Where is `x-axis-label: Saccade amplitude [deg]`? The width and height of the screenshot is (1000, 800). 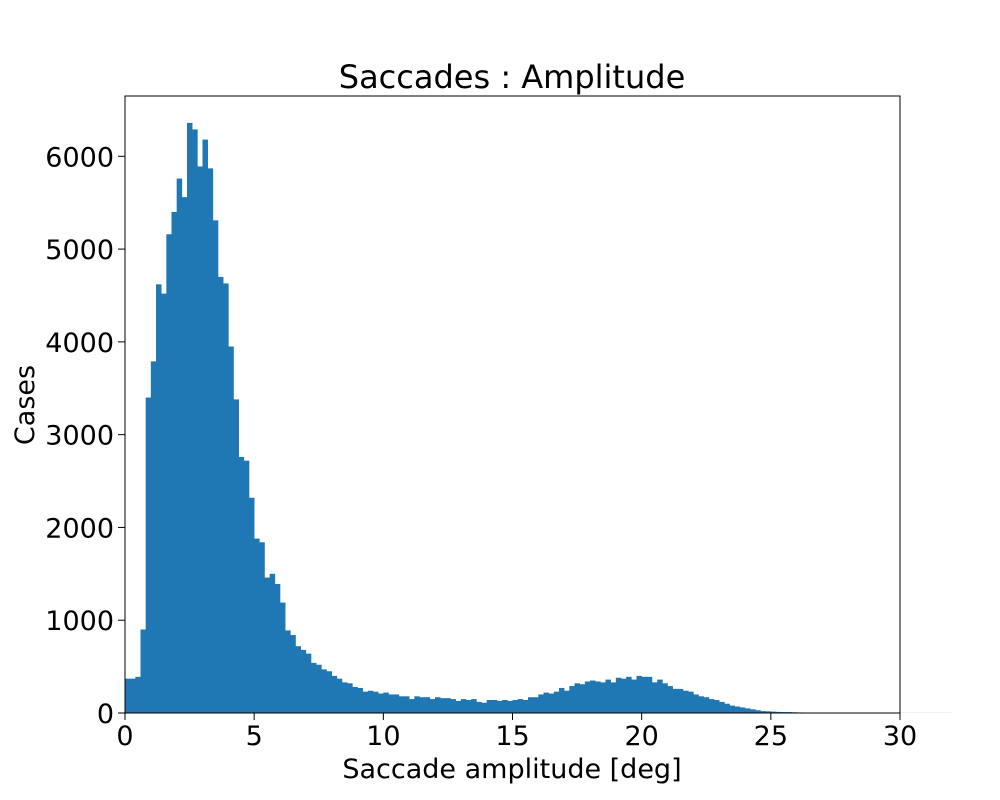 x-axis-label: Saccade amplitude [deg] is located at coordinates (511, 769).